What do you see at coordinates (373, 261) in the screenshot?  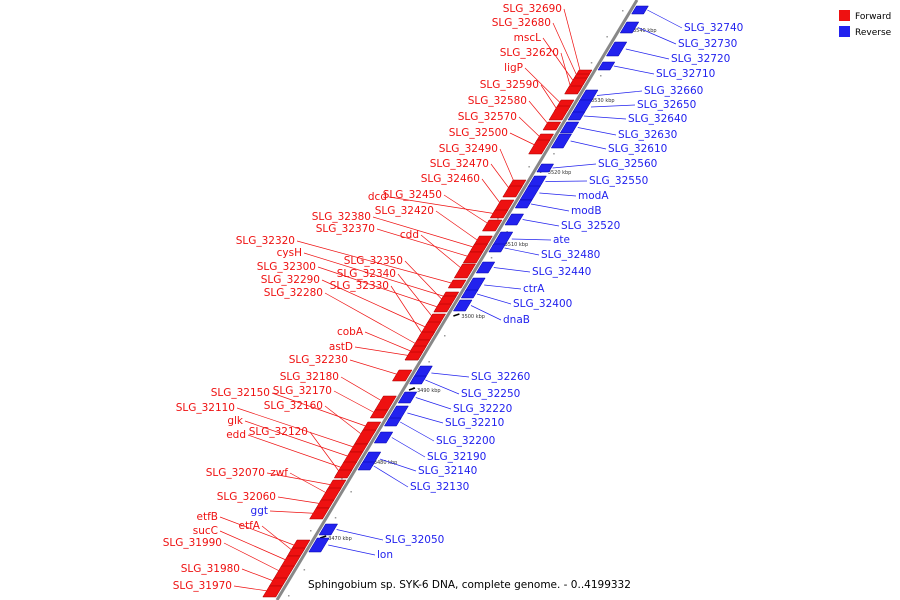 I see `forward-gene-label: SLG_32350` at bounding box center [373, 261].